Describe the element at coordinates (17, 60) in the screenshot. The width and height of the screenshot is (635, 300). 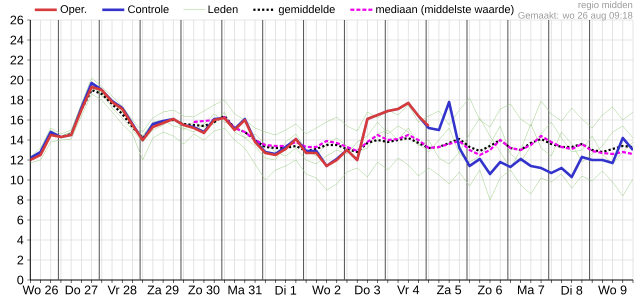
I see `y-tick-label: 22` at that location.